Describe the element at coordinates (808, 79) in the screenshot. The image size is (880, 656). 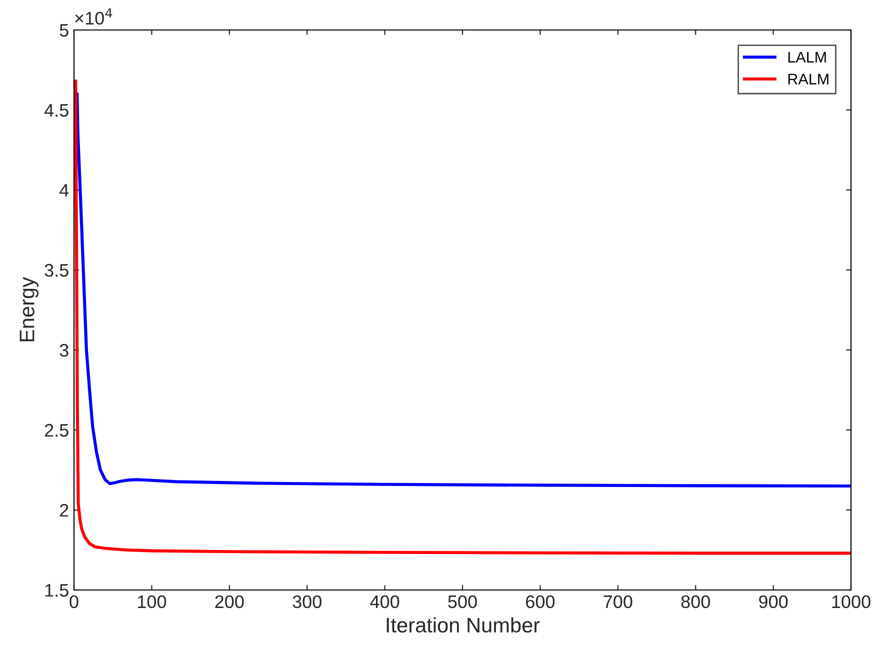
I see `legend-label: RALM` at that location.